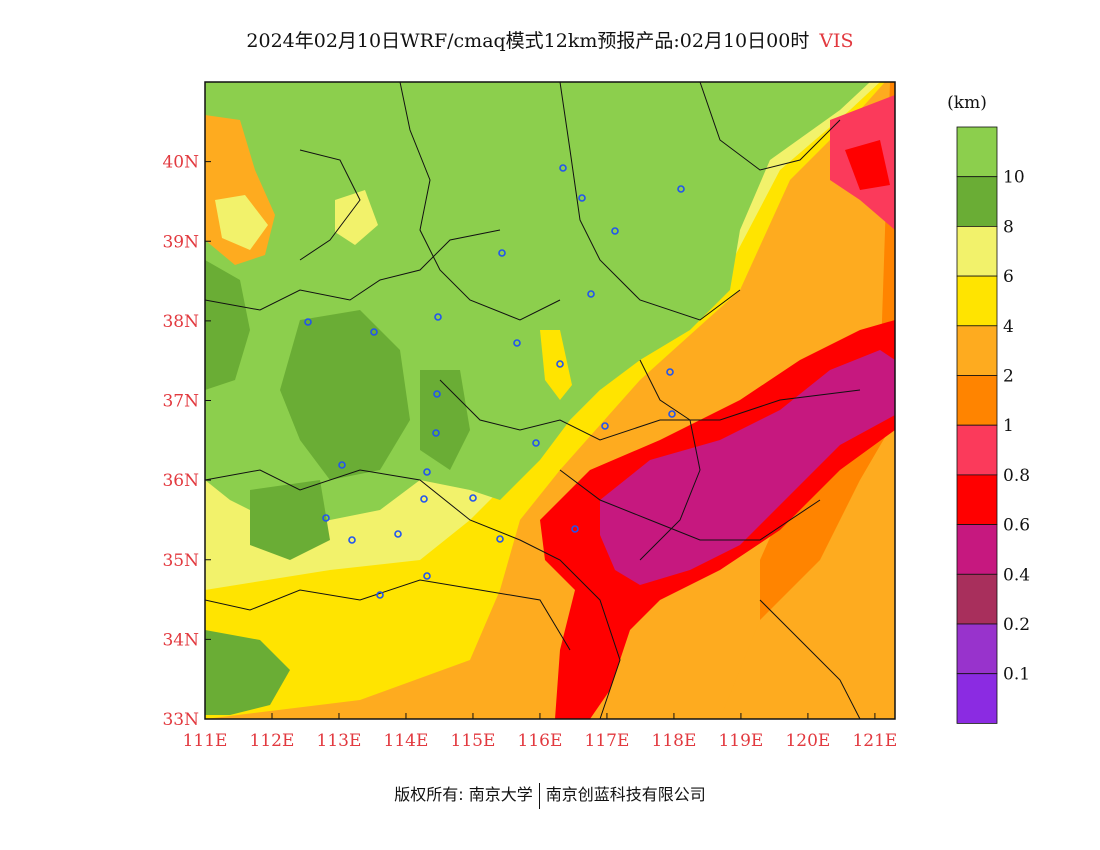  Describe the element at coordinates (539, 795) in the screenshot. I see `footer-separator` at that location.